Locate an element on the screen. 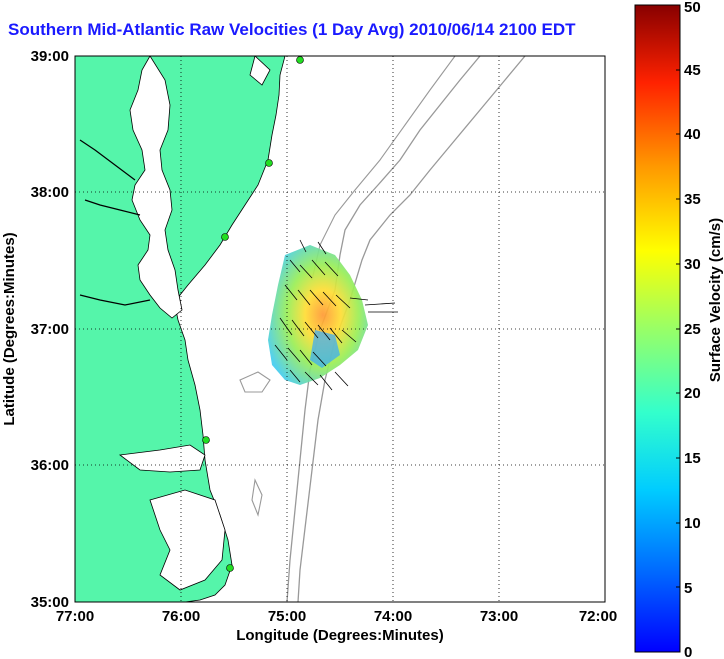 The width and height of the screenshot is (724, 659). x-tick-label: 72:00 is located at coordinates (598, 616).